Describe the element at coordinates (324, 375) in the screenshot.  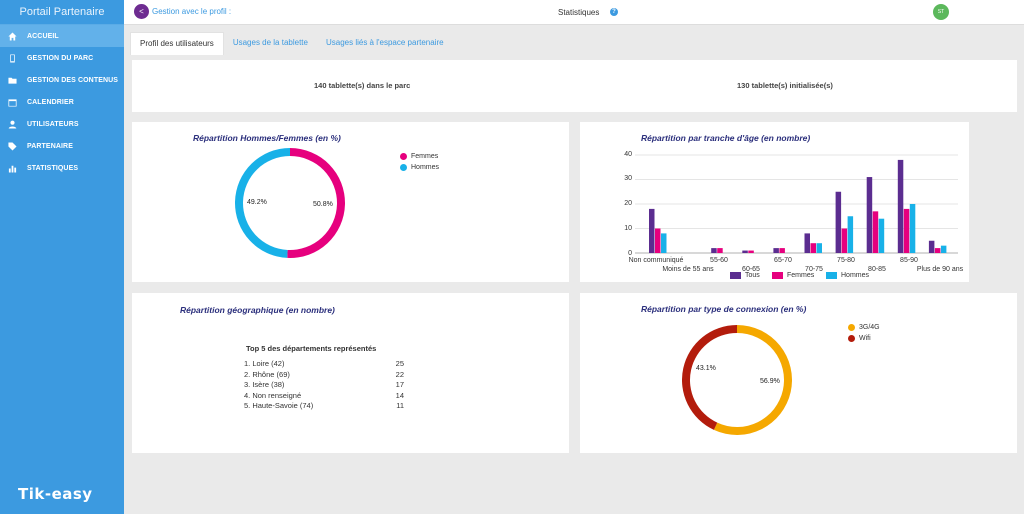
I see `list-item: 2. Rhône (69) 22` at that location.